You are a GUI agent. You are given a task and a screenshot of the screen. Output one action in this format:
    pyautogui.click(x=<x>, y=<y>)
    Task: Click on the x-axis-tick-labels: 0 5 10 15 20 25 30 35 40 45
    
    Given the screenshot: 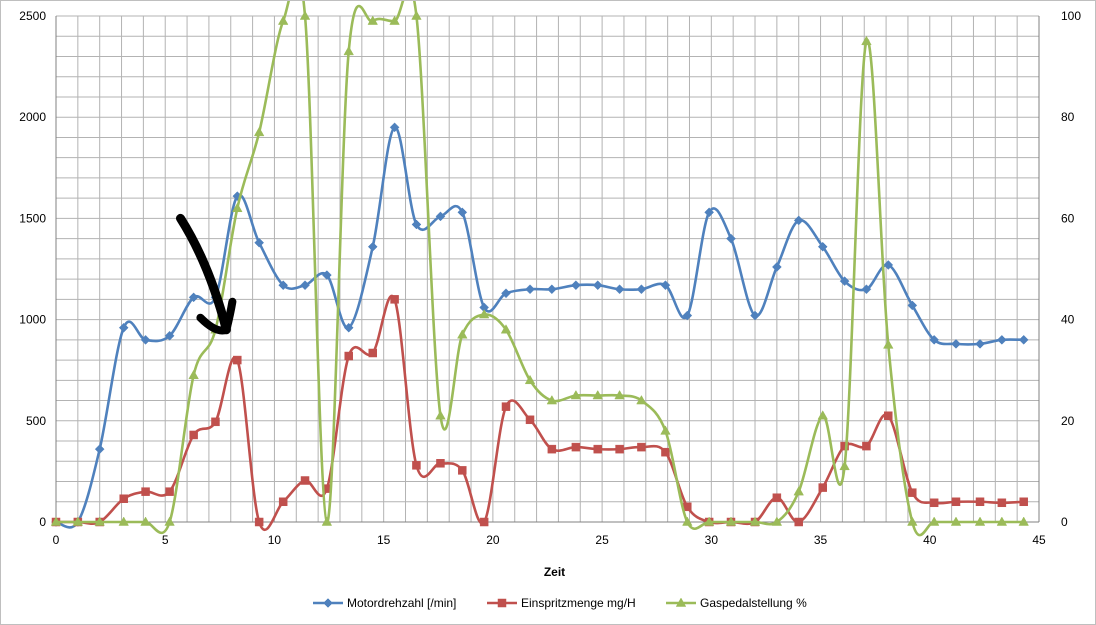 What is the action you would take?
    pyautogui.click(x=549, y=540)
    